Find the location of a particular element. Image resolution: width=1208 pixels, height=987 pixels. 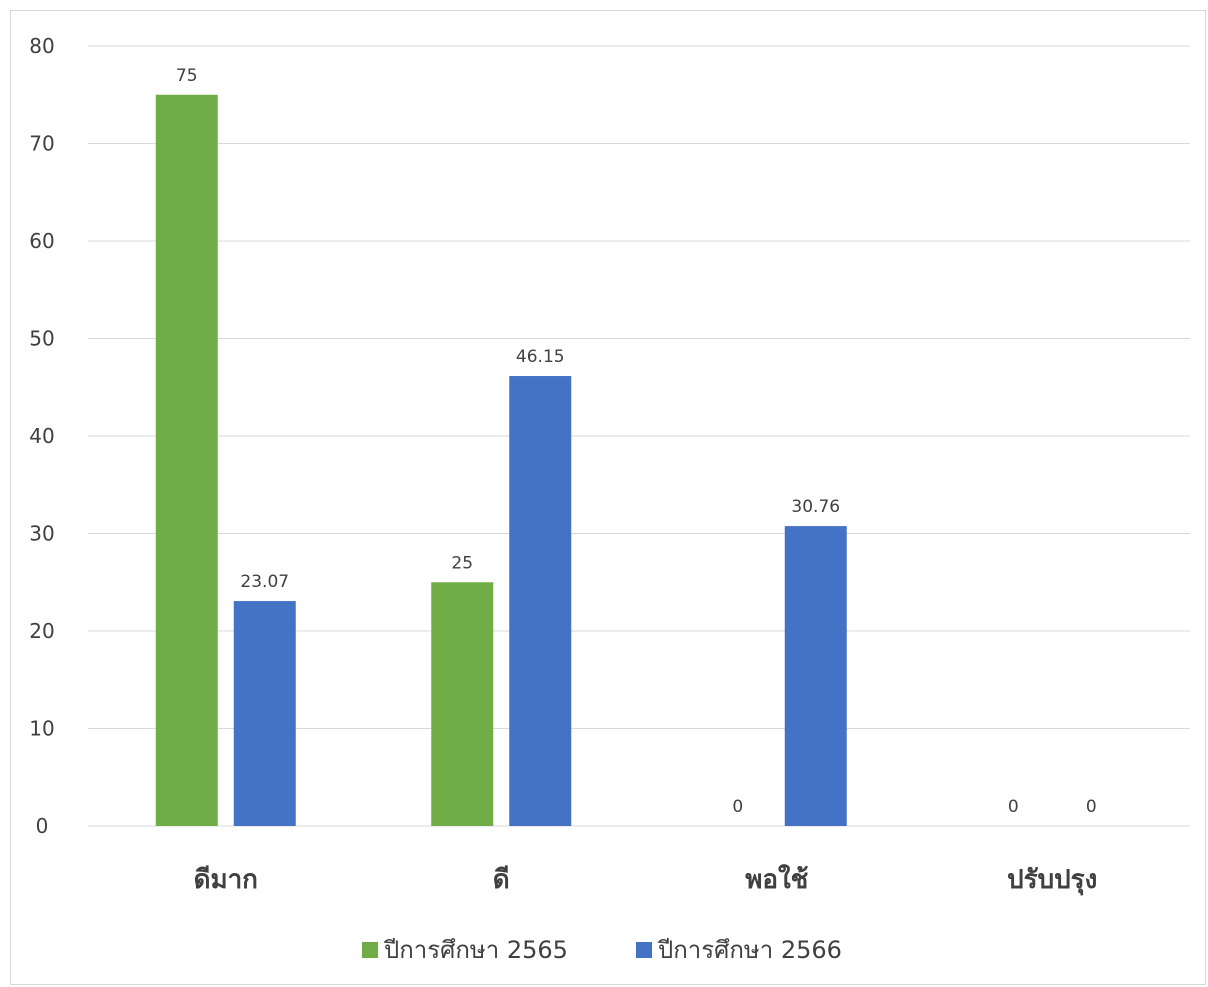

y-tick-label: 30 is located at coordinates (41, 534).